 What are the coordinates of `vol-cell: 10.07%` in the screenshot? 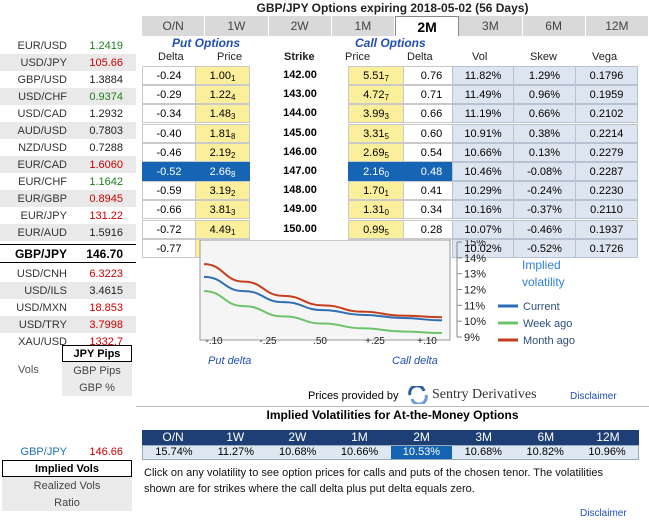 It's located at (483, 229).